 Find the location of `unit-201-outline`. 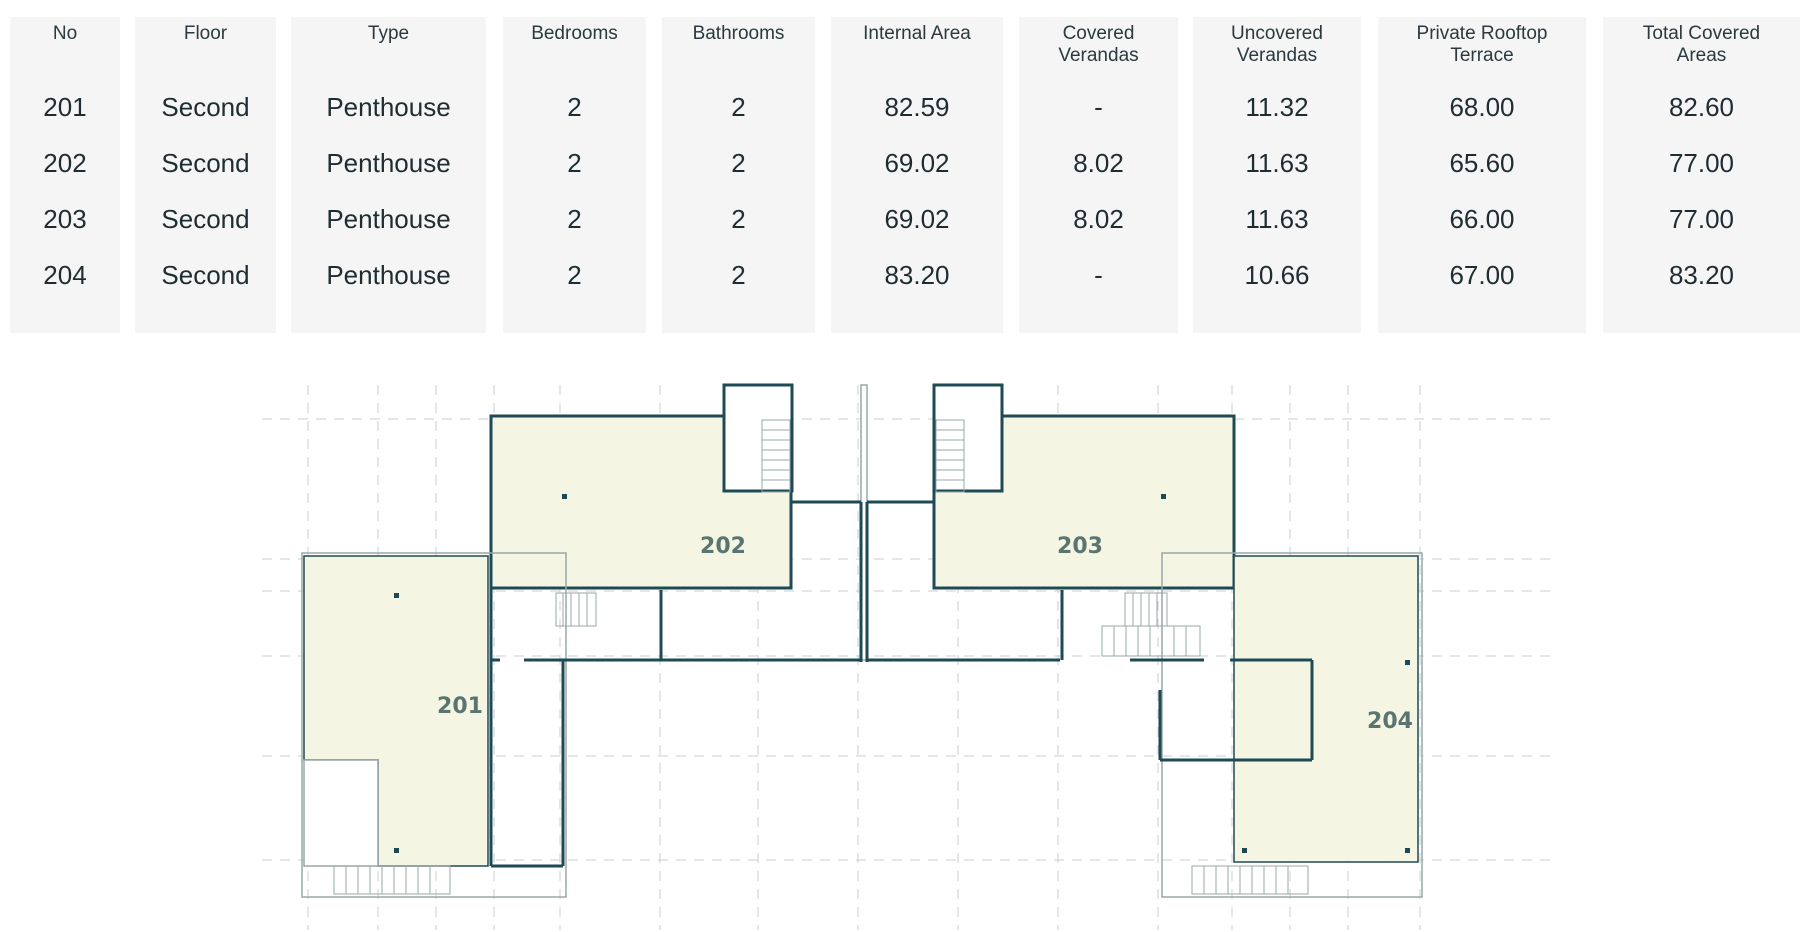

unit-201-outline is located at coordinates (434, 725).